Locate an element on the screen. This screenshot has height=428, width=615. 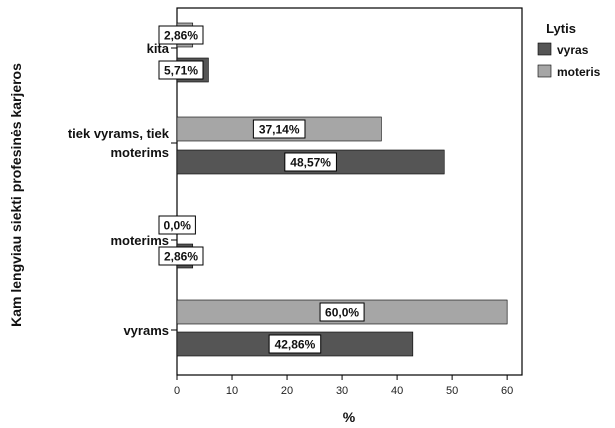
data-label-moteris-1: 37,14% is located at coordinates (279, 130).